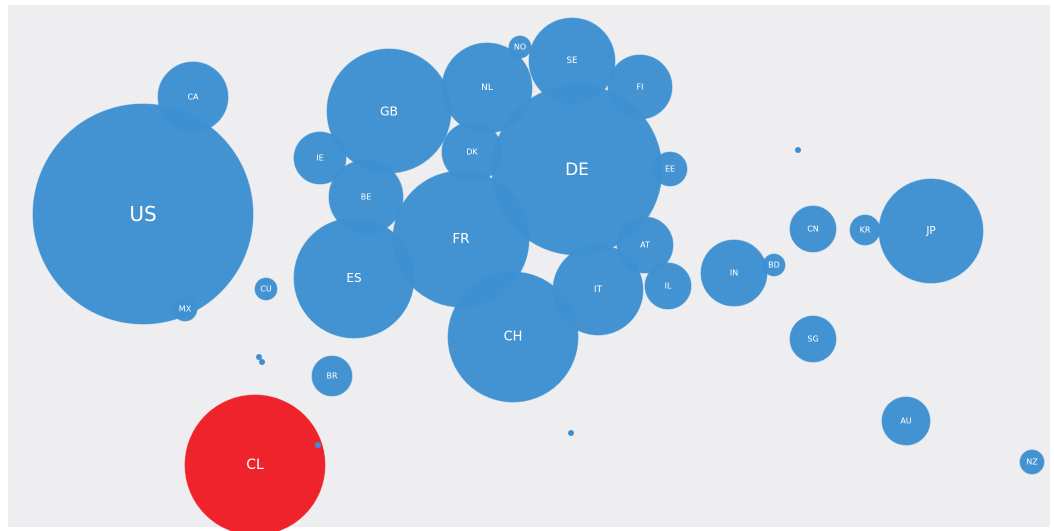 This screenshot has width=1054, height=531. I want to click on bubble: IT, so click(598, 290).